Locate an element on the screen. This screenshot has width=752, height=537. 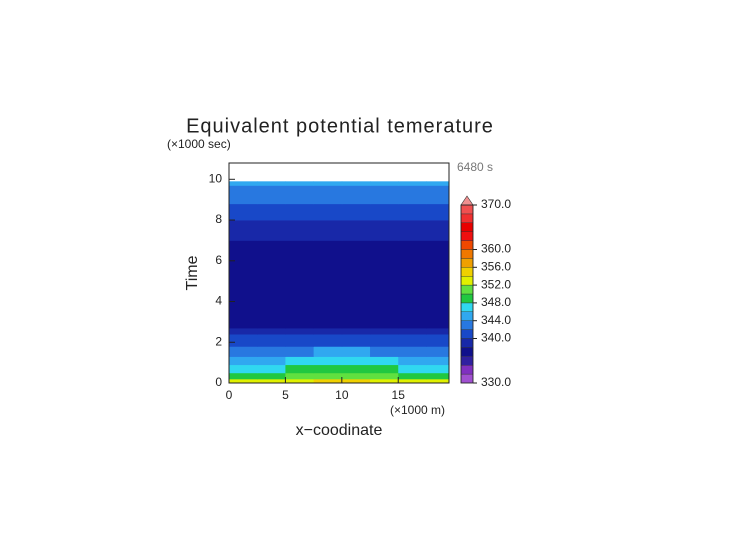
y-tick-label: 6 is located at coordinates (218, 260).